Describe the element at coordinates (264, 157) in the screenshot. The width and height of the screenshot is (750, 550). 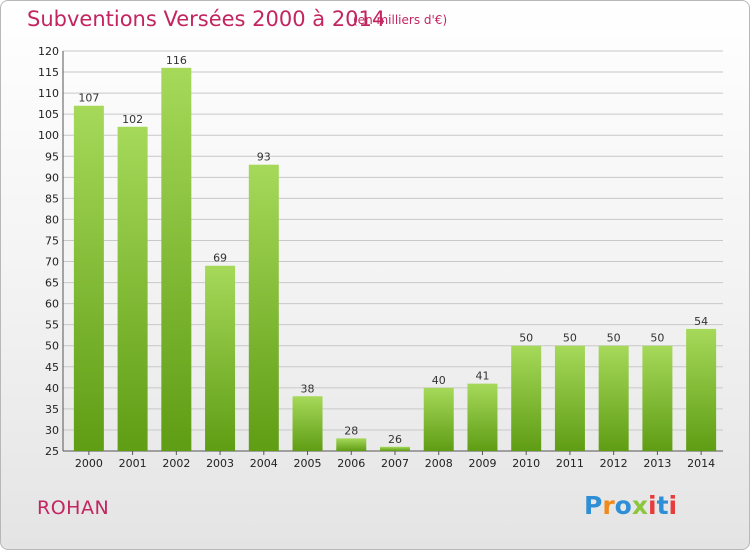
I see `data-label: 93` at that location.